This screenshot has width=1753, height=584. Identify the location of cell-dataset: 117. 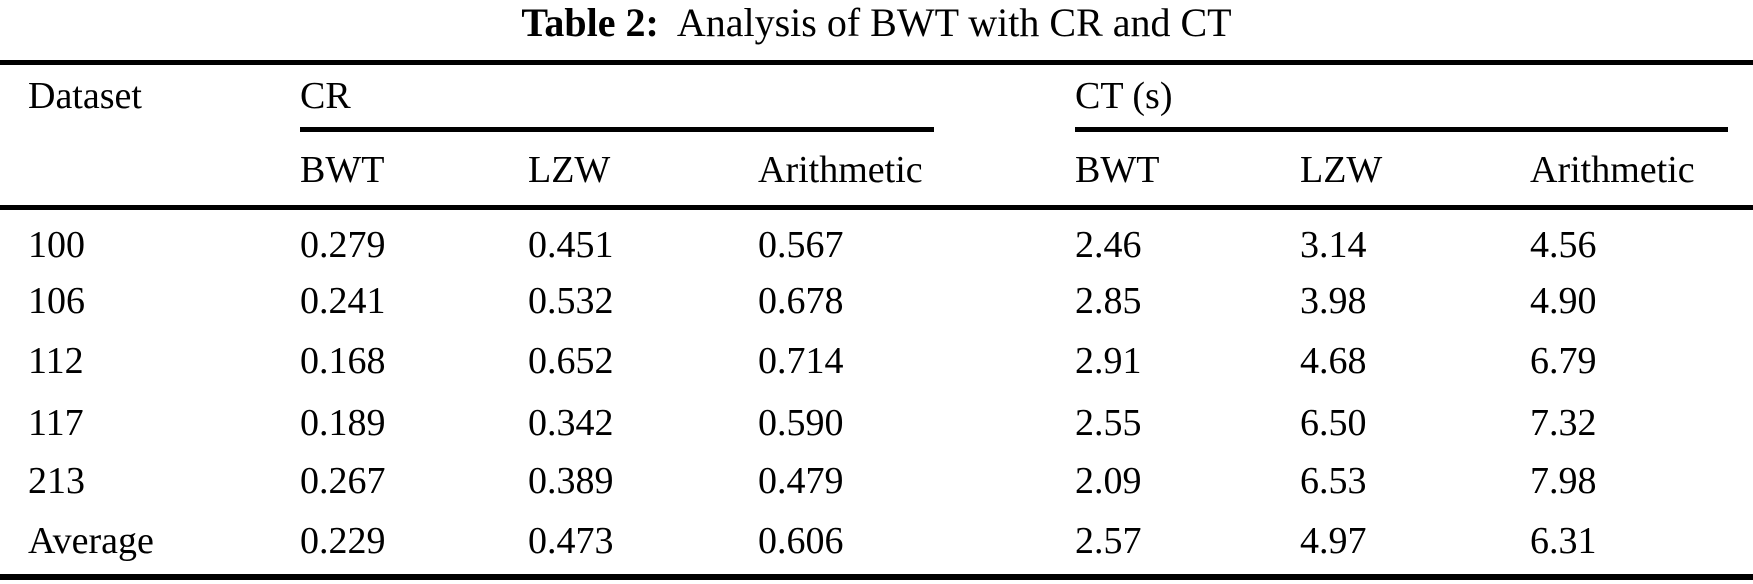
(56, 423).